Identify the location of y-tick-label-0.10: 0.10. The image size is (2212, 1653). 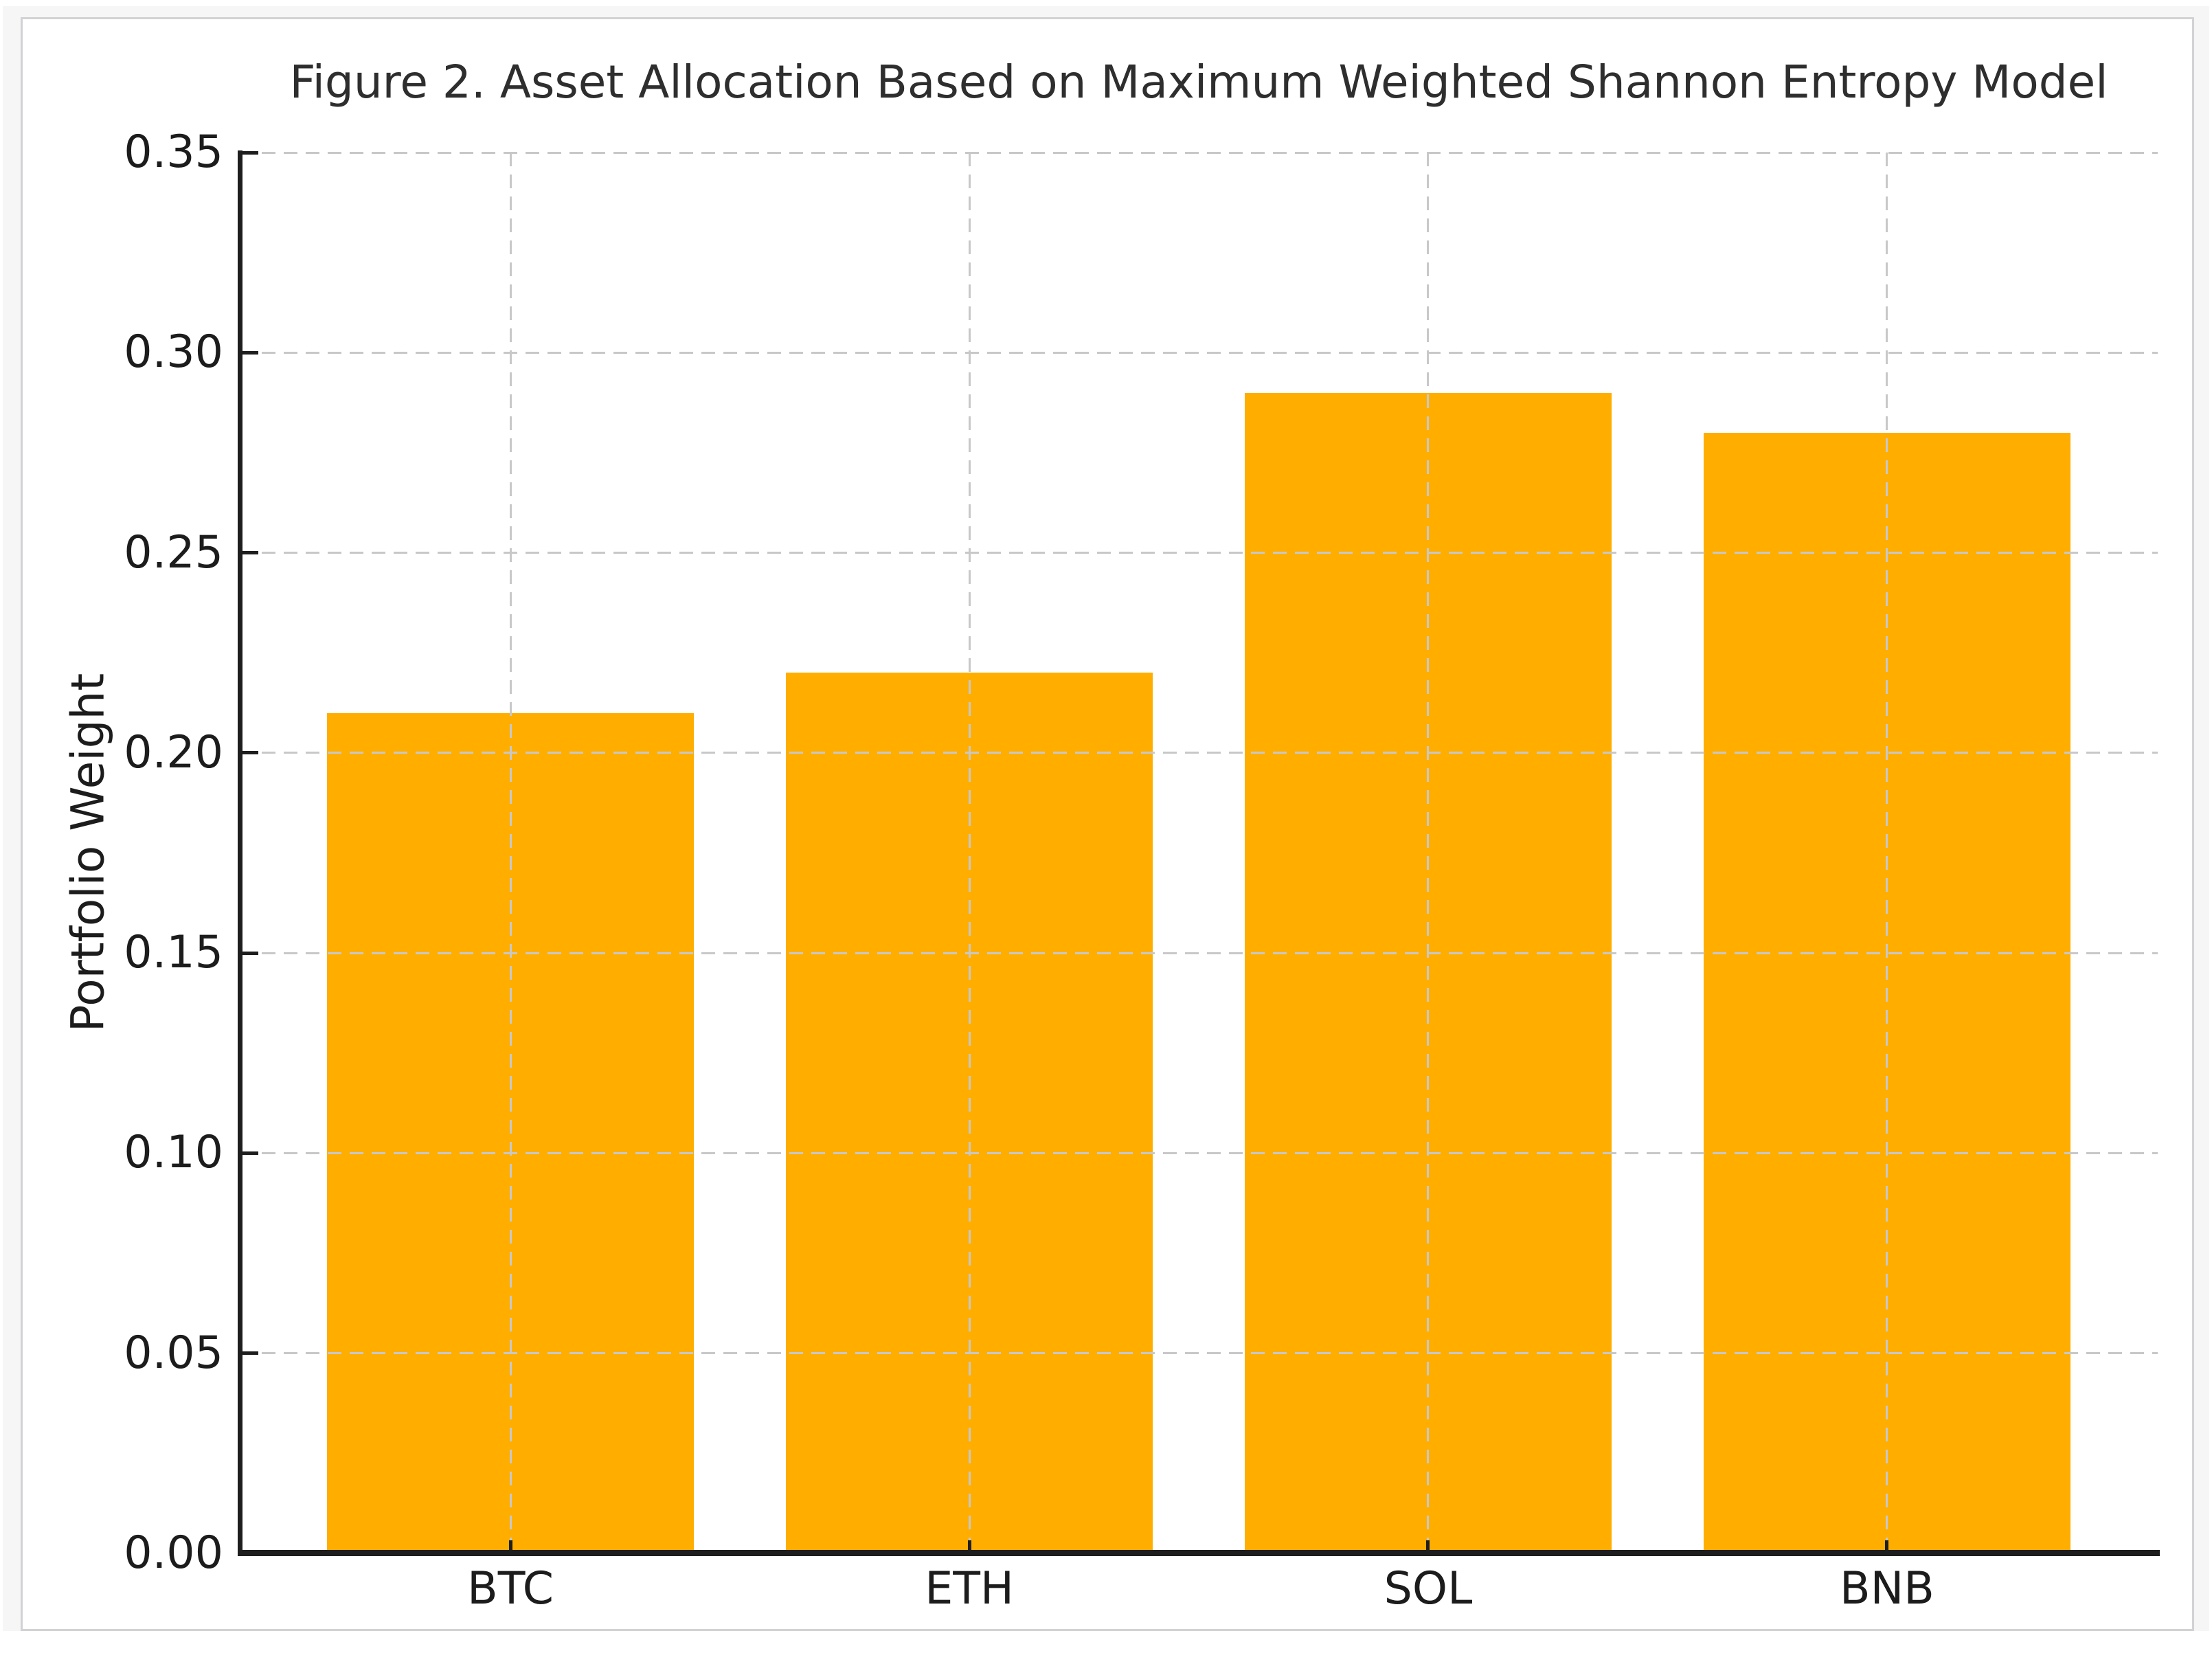
(173, 1153).